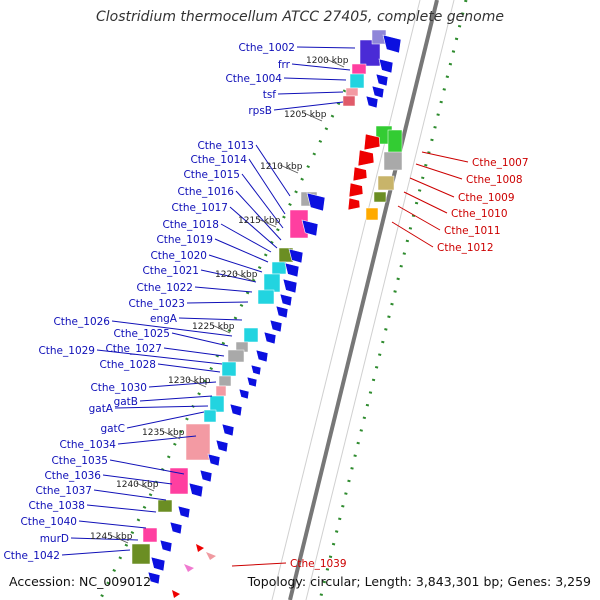 This screenshot has width=600, height=600. What do you see at coordinates (253, 79) in the screenshot?
I see `gene-label: Cthe_1004` at bounding box center [253, 79].